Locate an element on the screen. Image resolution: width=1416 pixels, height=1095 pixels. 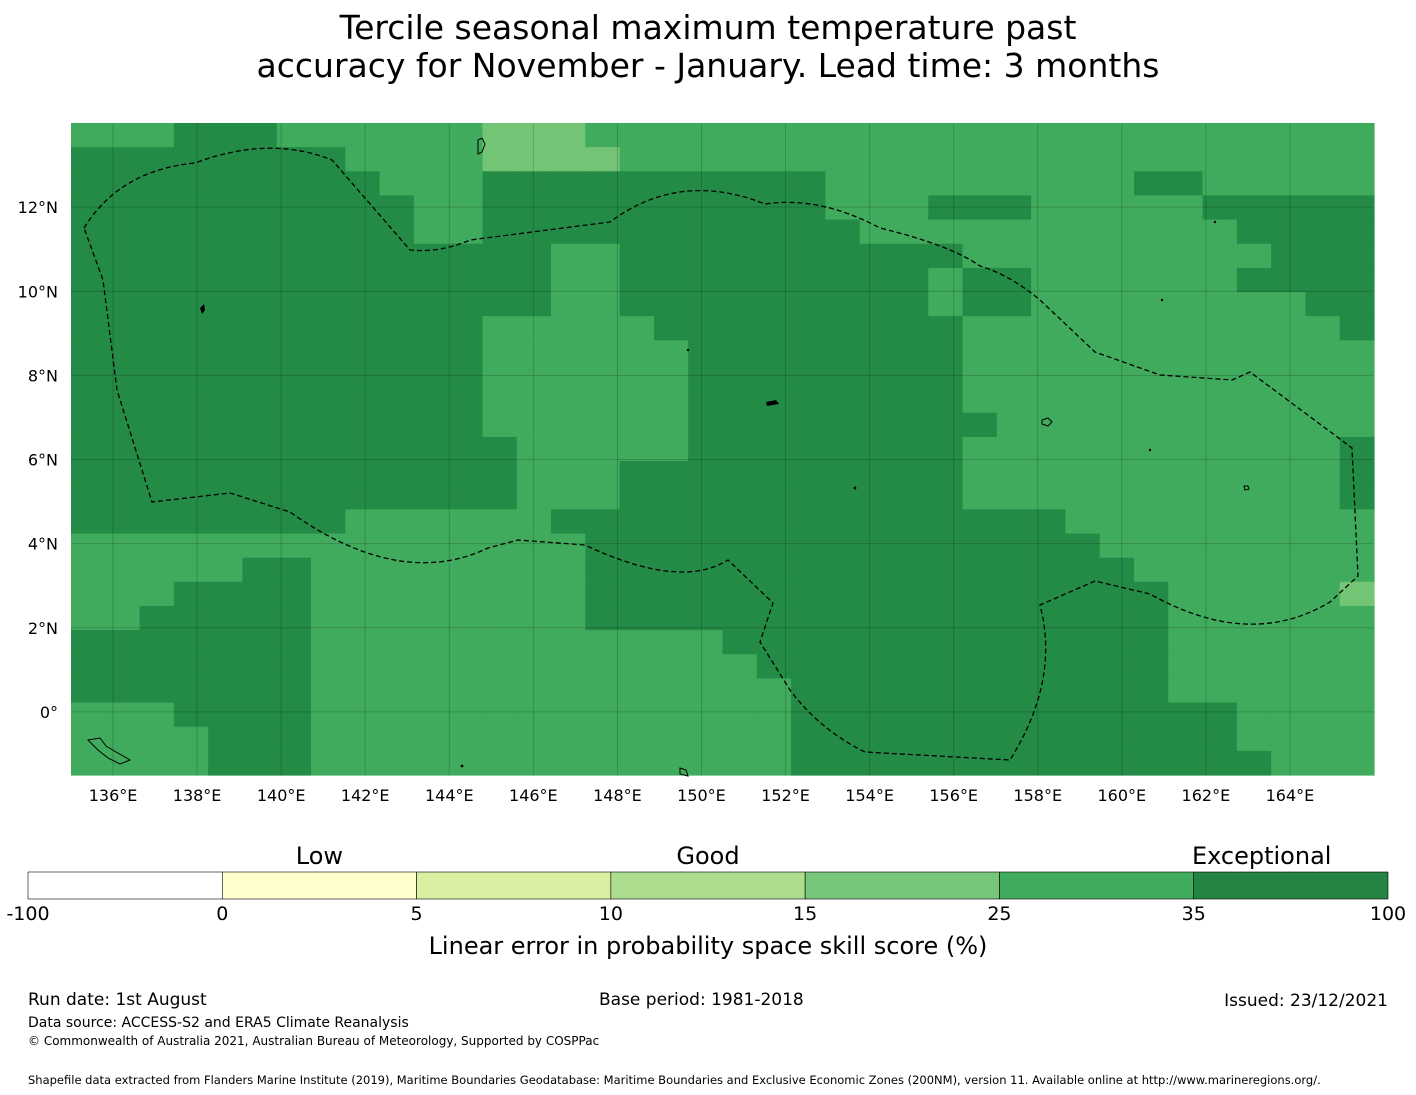
colorbar-tick-label: 10 is located at coordinates (611, 914).